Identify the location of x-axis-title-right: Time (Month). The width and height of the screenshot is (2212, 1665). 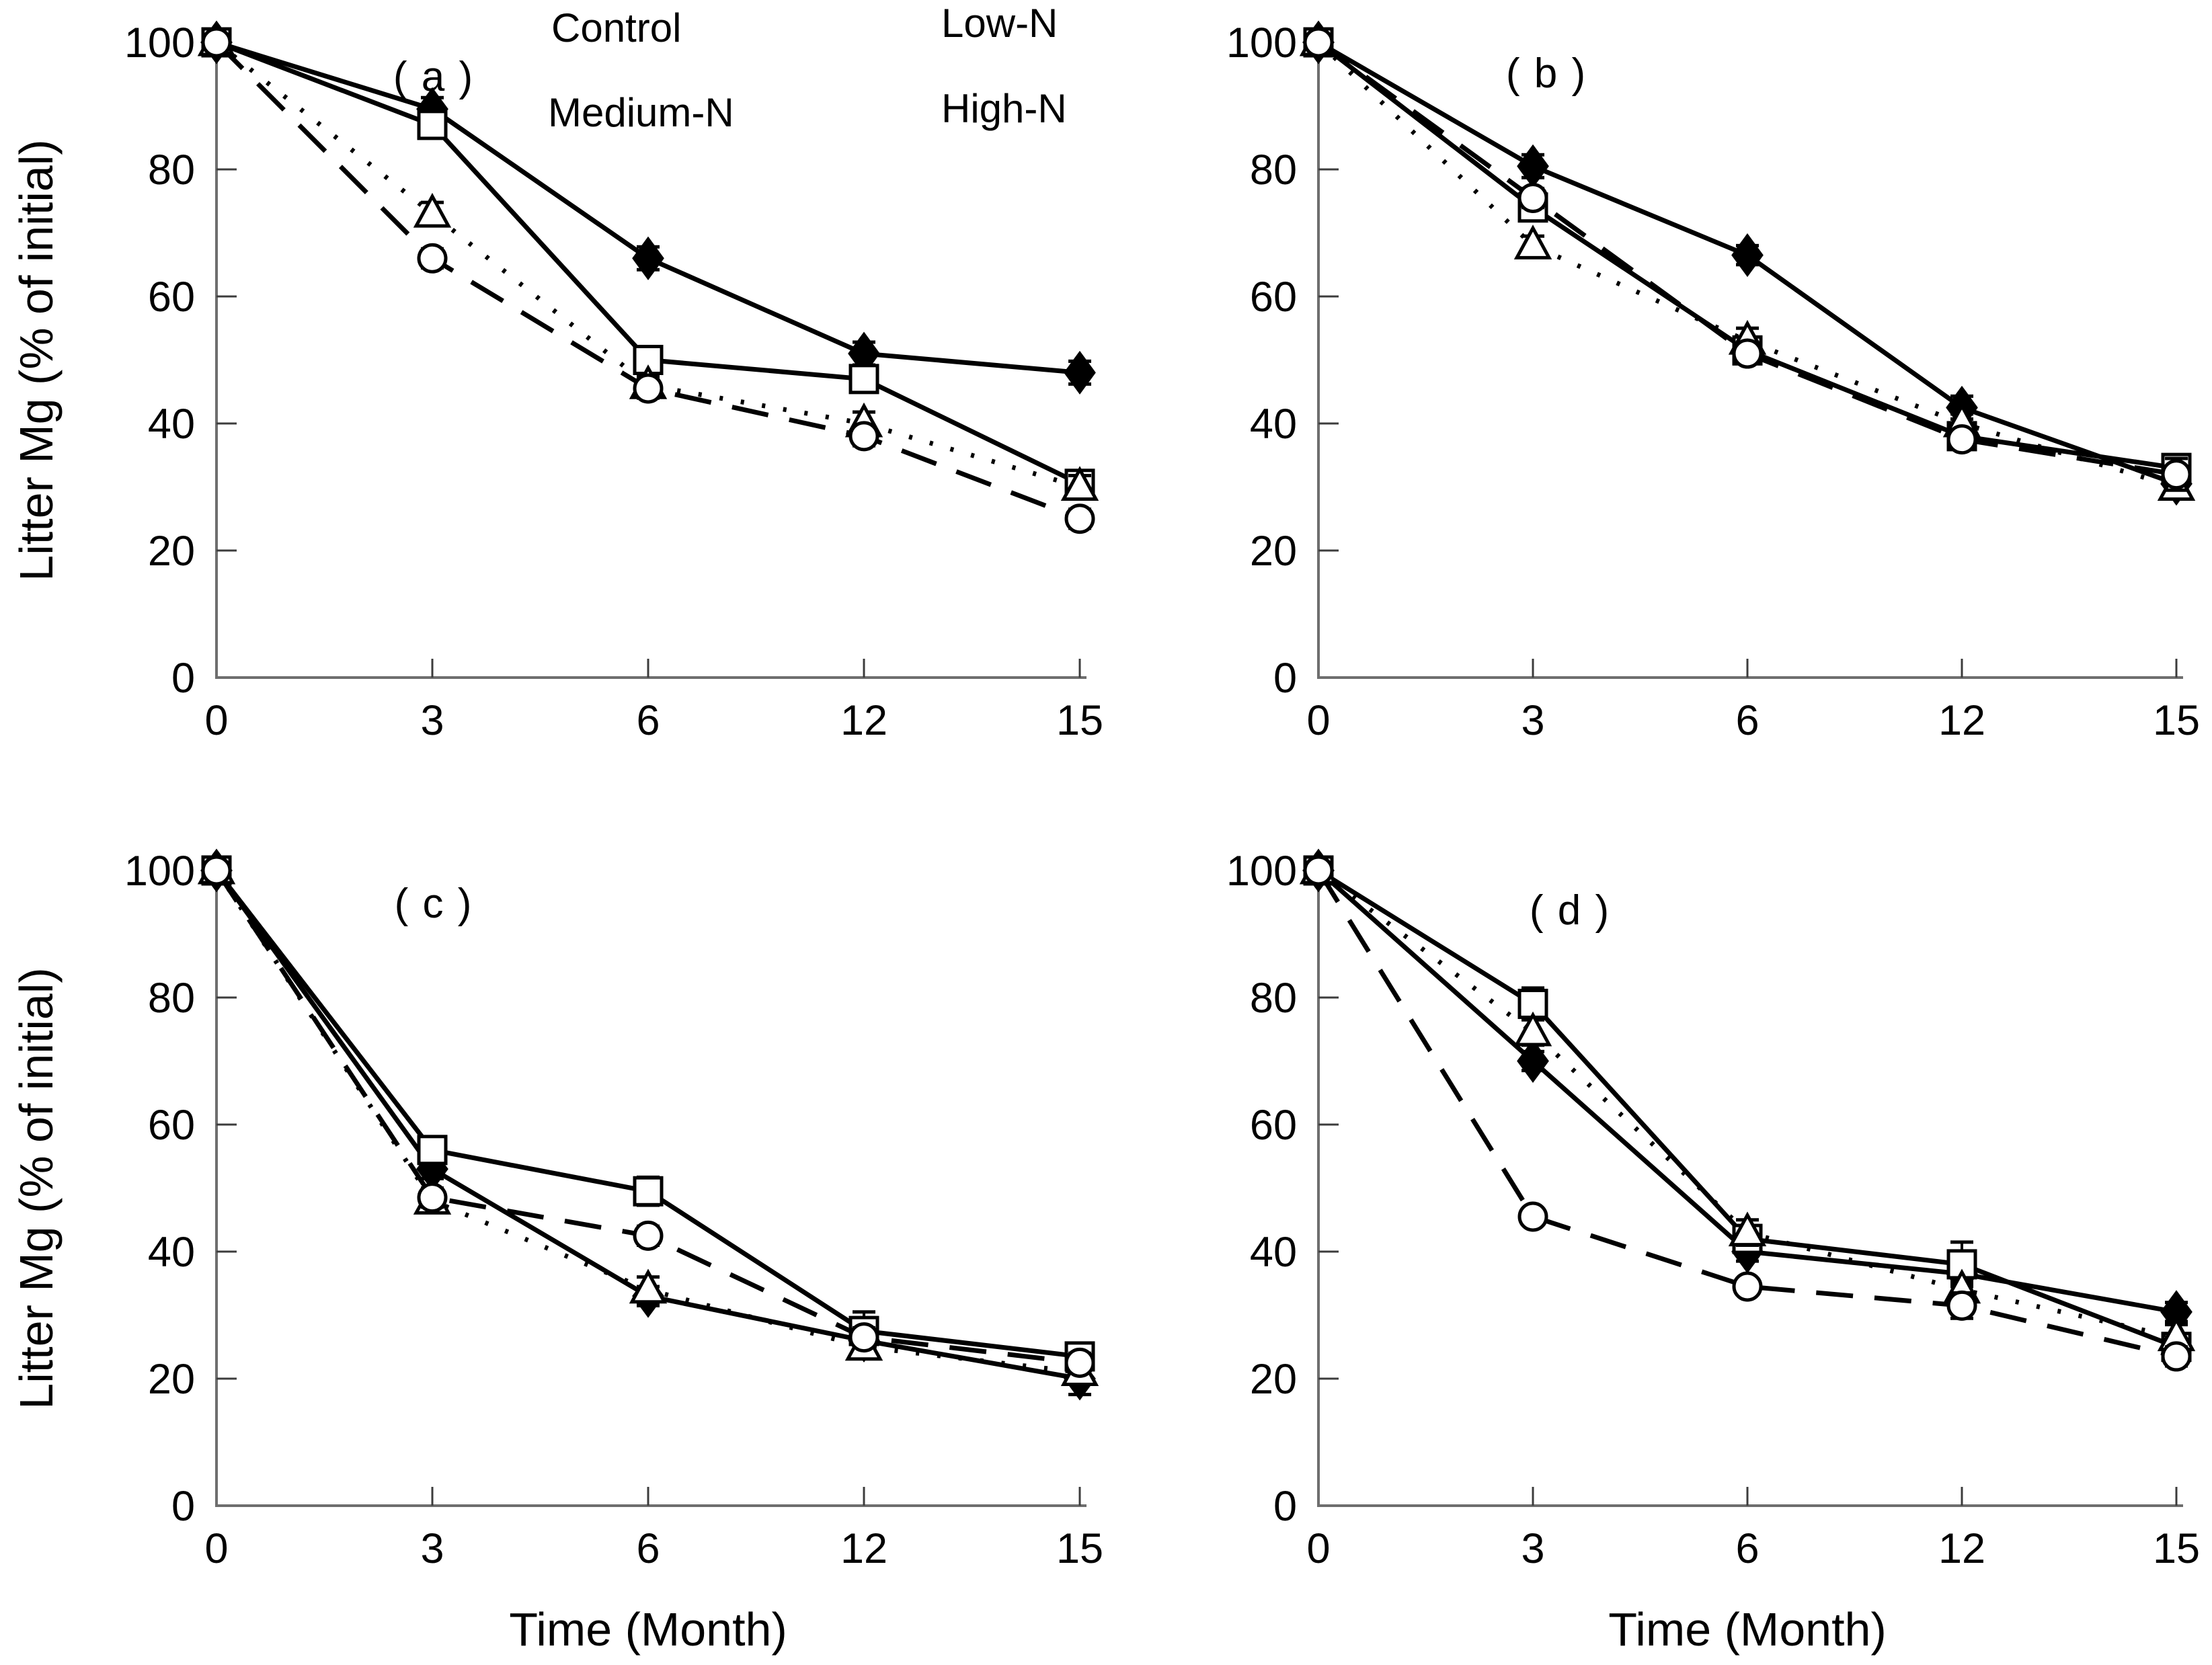
(1747, 1629).